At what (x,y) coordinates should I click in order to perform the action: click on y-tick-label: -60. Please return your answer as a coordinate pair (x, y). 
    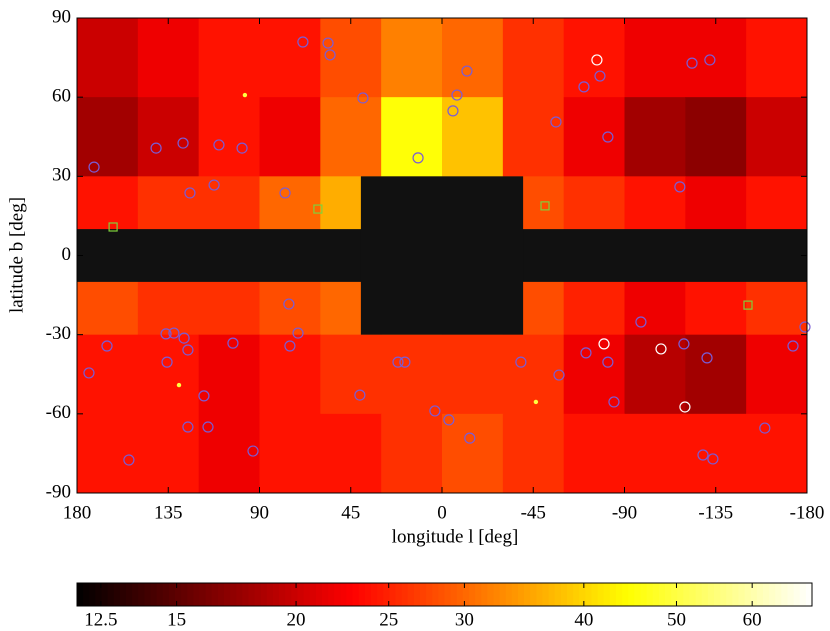
    Looking at the image, I should click on (58, 412).